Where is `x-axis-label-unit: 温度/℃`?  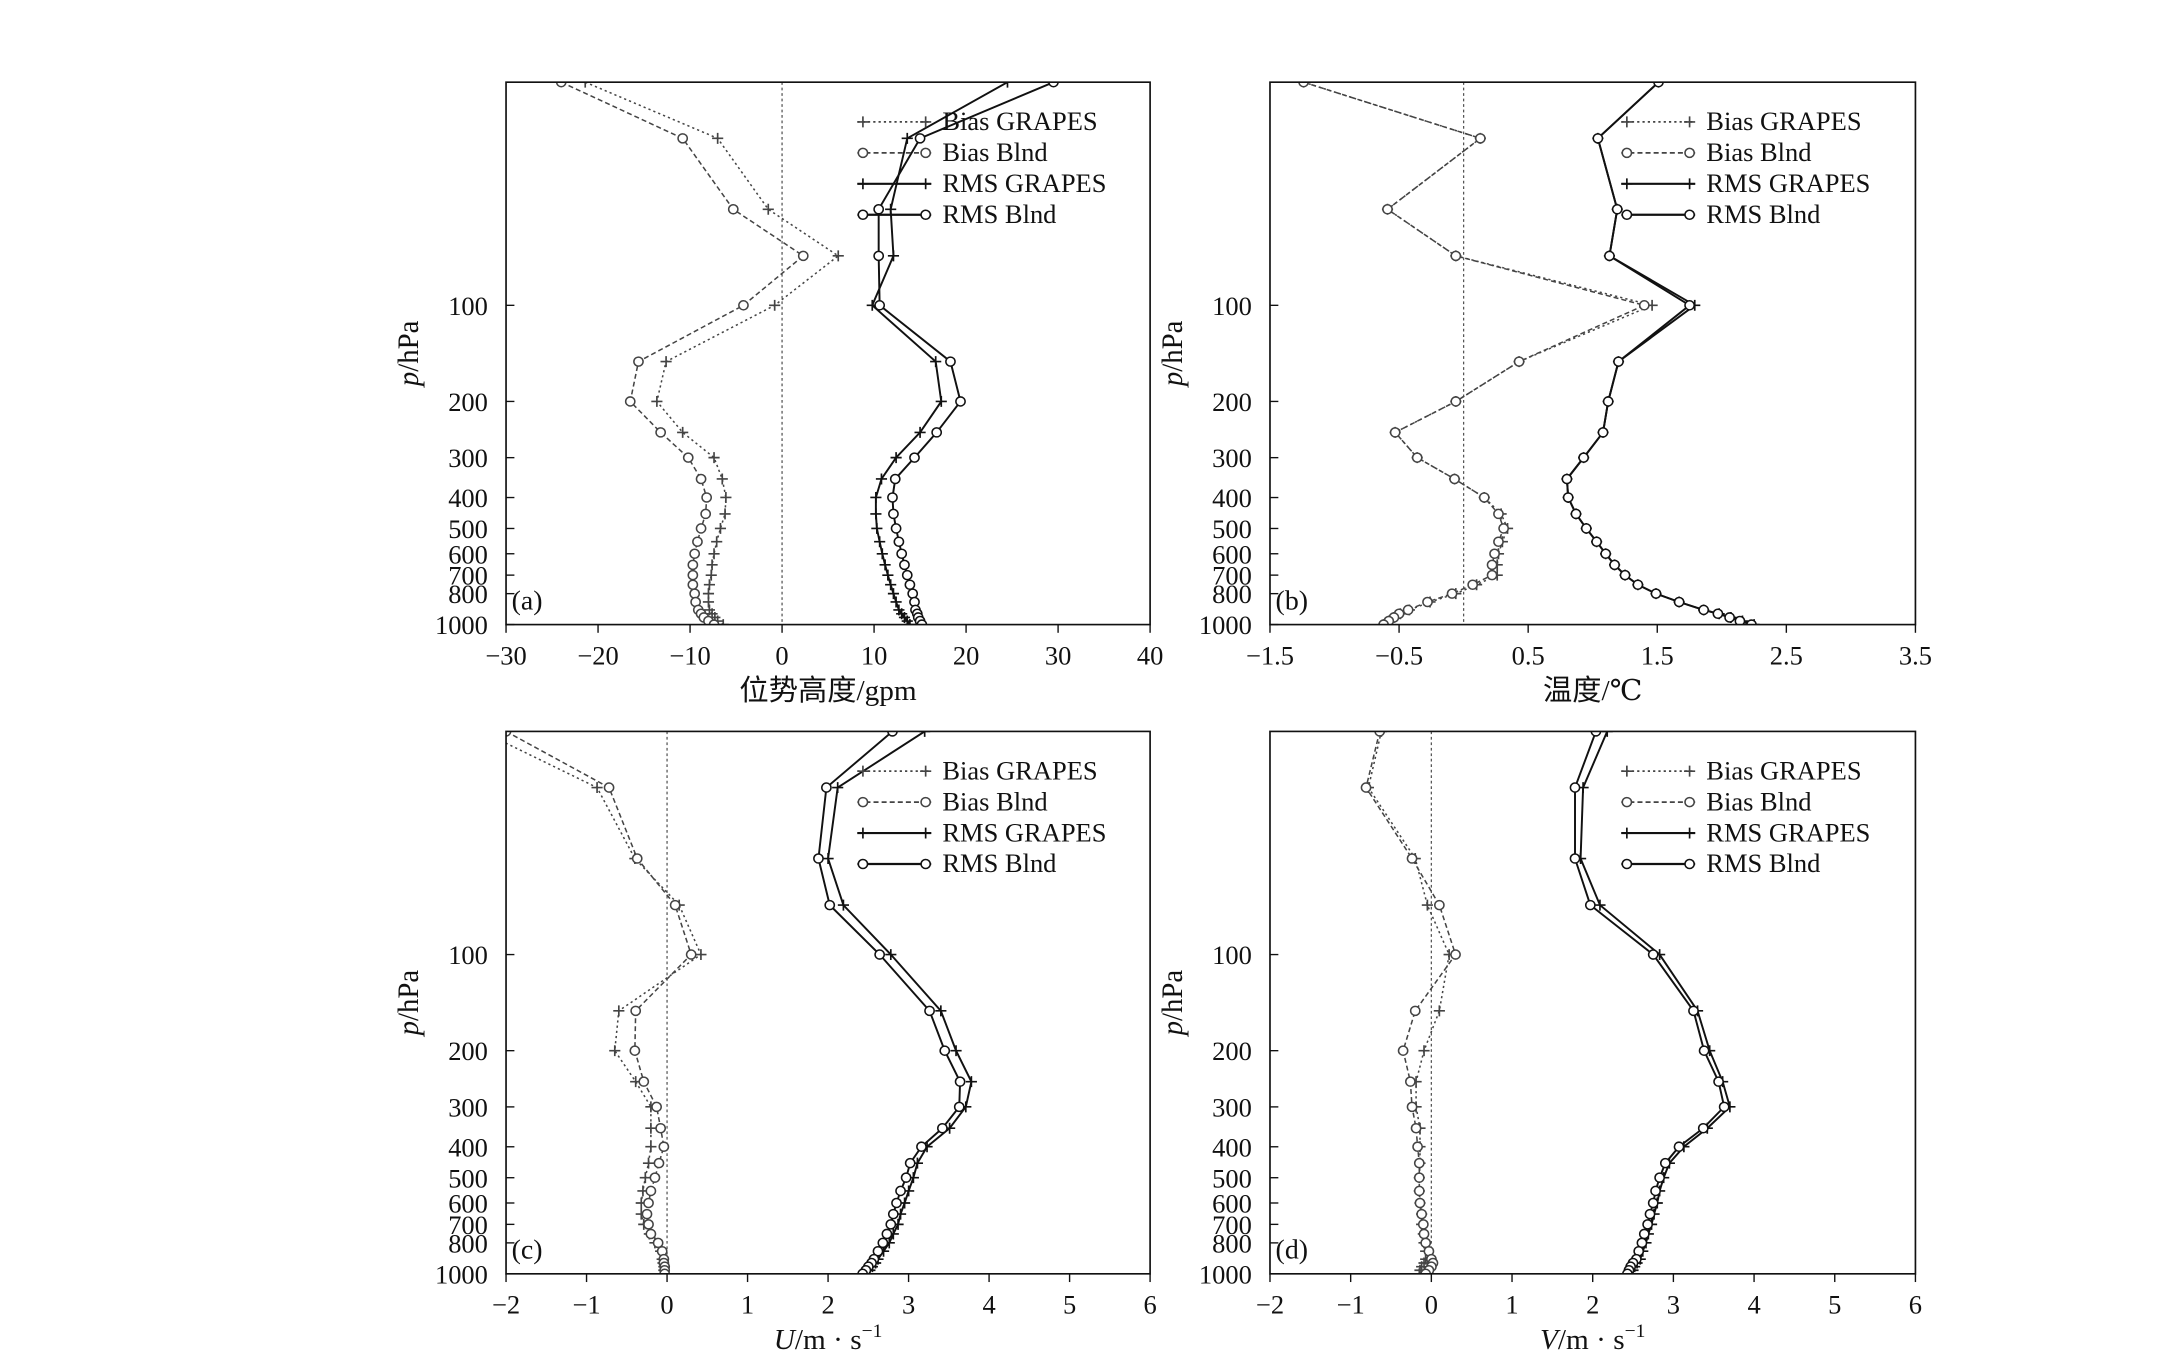
x-axis-label-unit: 温度/℃ is located at coordinates (1592, 690).